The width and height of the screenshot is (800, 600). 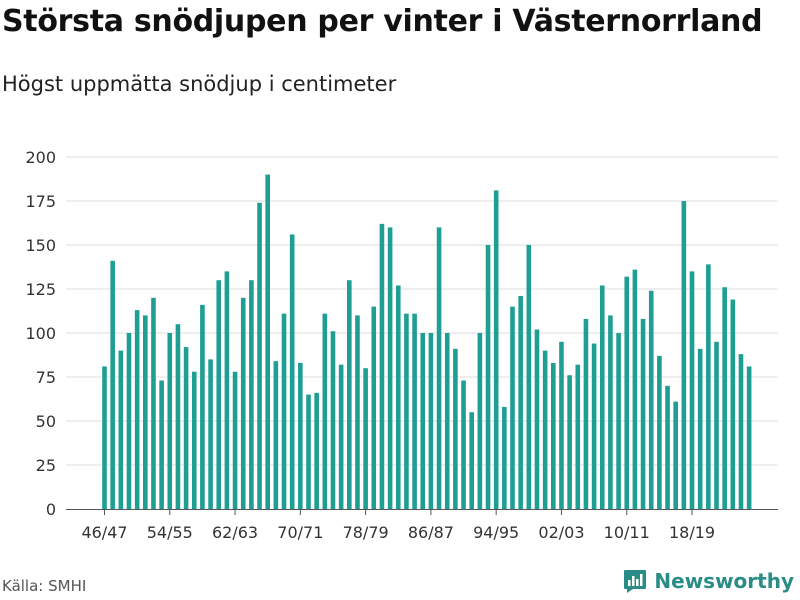 I want to click on bar-16/17, so click(x=675, y=455).